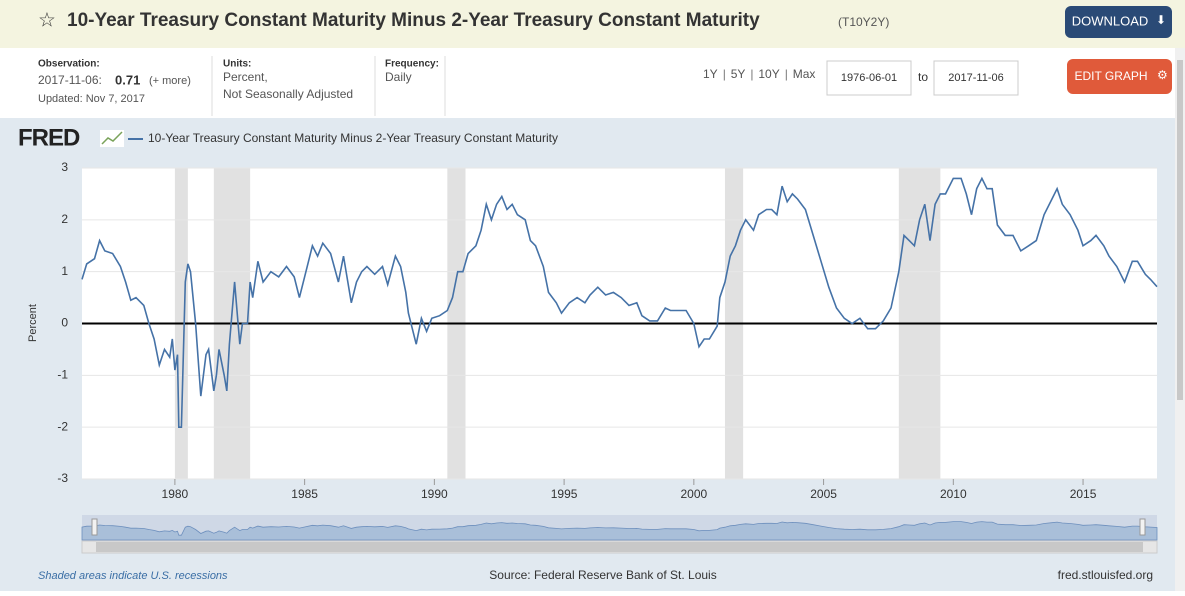  I want to click on units: Not Seasonally Adjusted, so click(288, 94).